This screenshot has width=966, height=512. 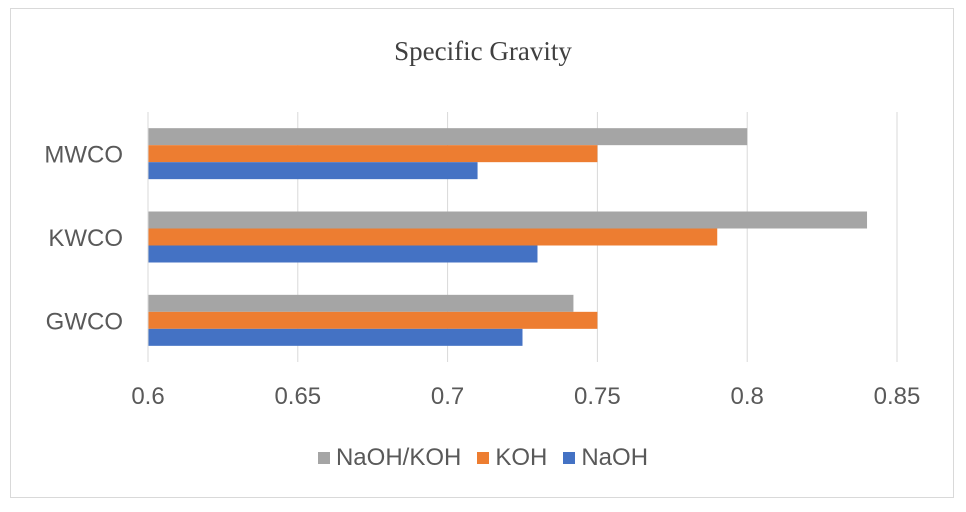 What do you see at coordinates (615, 457) in the screenshot?
I see `legend-label-naoh: NaOH` at bounding box center [615, 457].